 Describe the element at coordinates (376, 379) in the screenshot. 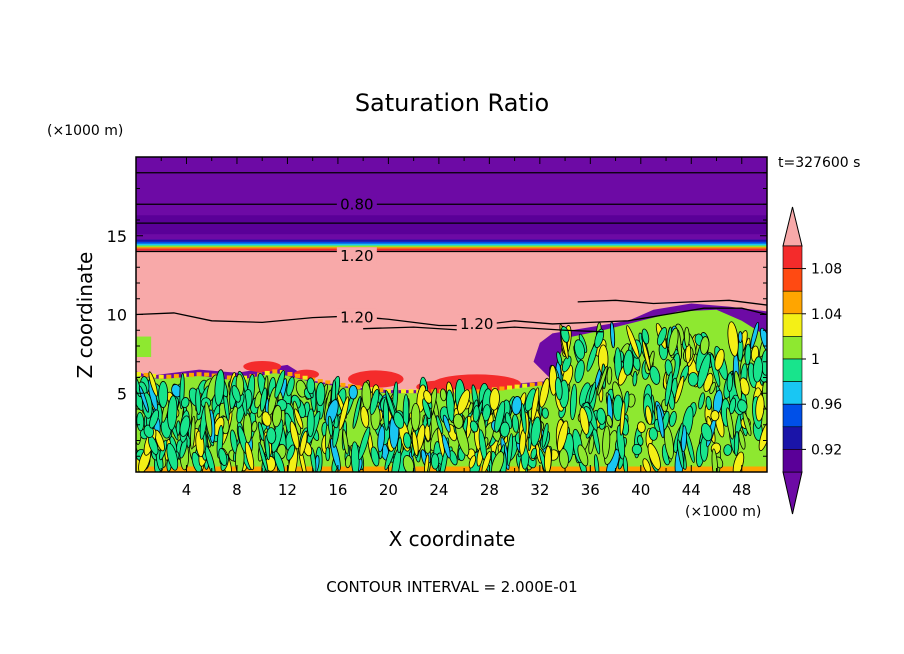

I see `hotspot` at that location.